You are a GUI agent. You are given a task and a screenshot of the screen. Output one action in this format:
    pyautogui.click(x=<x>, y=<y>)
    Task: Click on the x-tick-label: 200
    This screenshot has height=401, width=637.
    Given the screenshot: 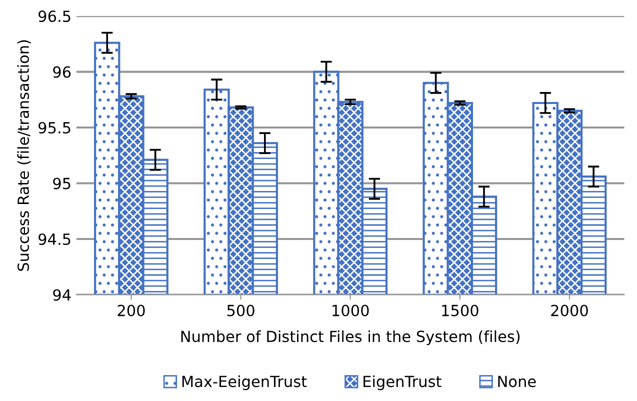 What is the action you would take?
    pyautogui.click(x=131, y=310)
    